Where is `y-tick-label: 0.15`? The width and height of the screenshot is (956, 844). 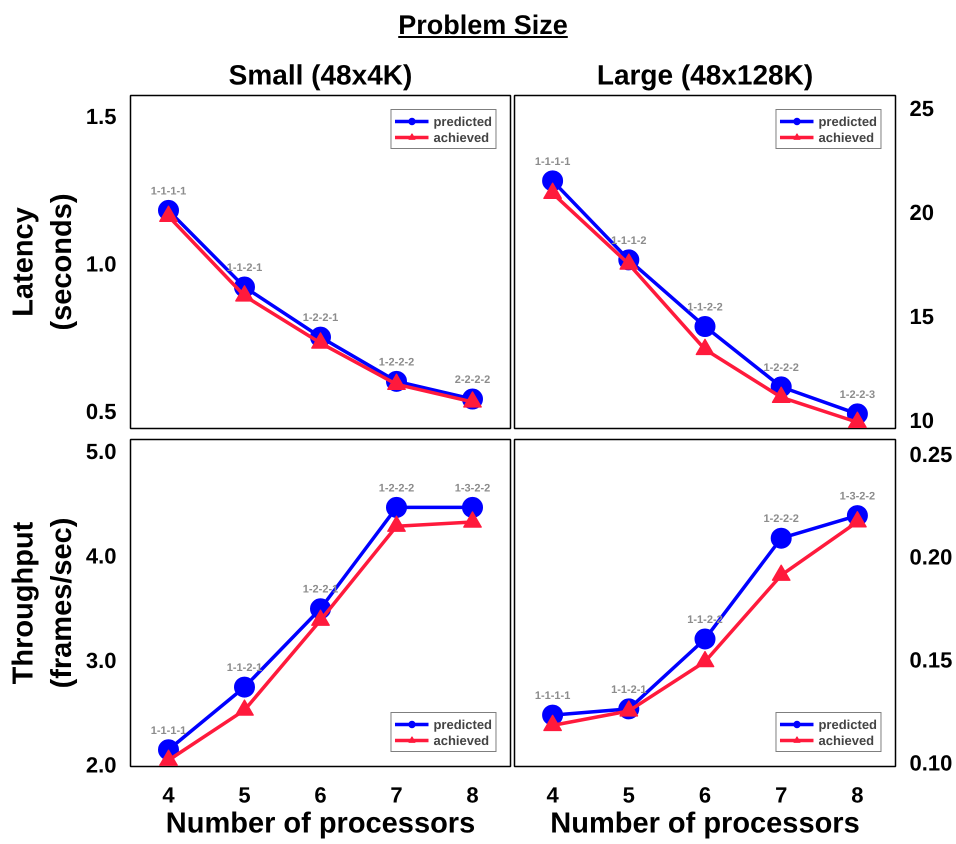
y-tick-label: 0.15 is located at coordinates (931, 660).